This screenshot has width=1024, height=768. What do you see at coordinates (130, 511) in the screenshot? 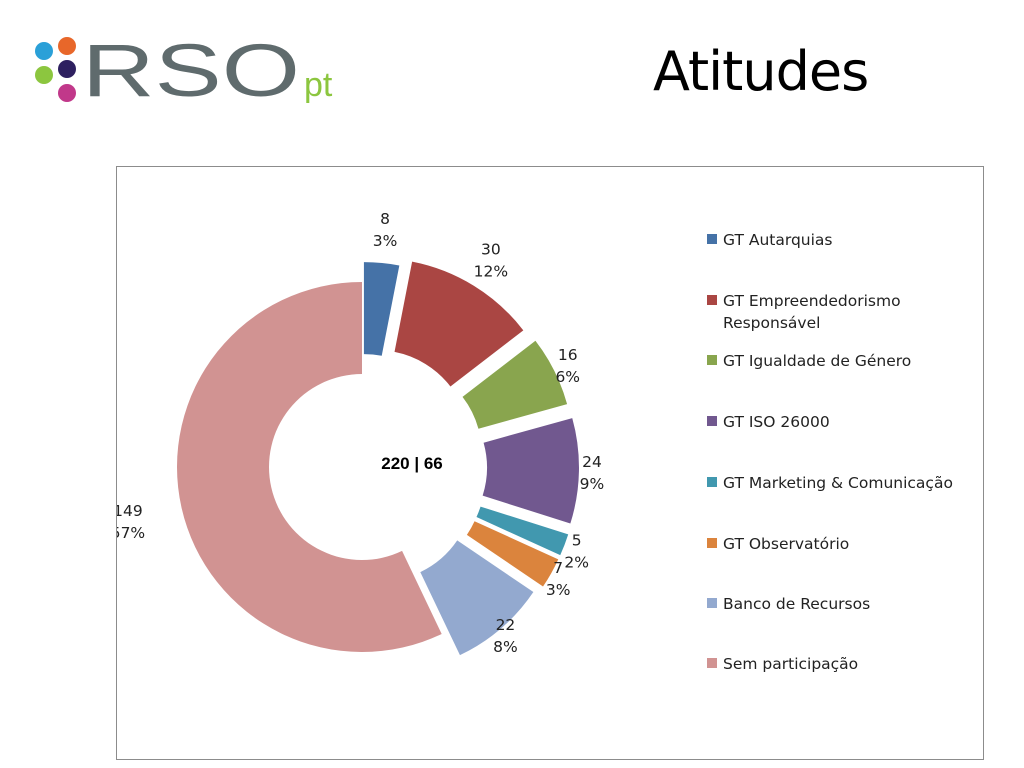
I see `slice-value-label: 149` at bounding box center [130, 511].